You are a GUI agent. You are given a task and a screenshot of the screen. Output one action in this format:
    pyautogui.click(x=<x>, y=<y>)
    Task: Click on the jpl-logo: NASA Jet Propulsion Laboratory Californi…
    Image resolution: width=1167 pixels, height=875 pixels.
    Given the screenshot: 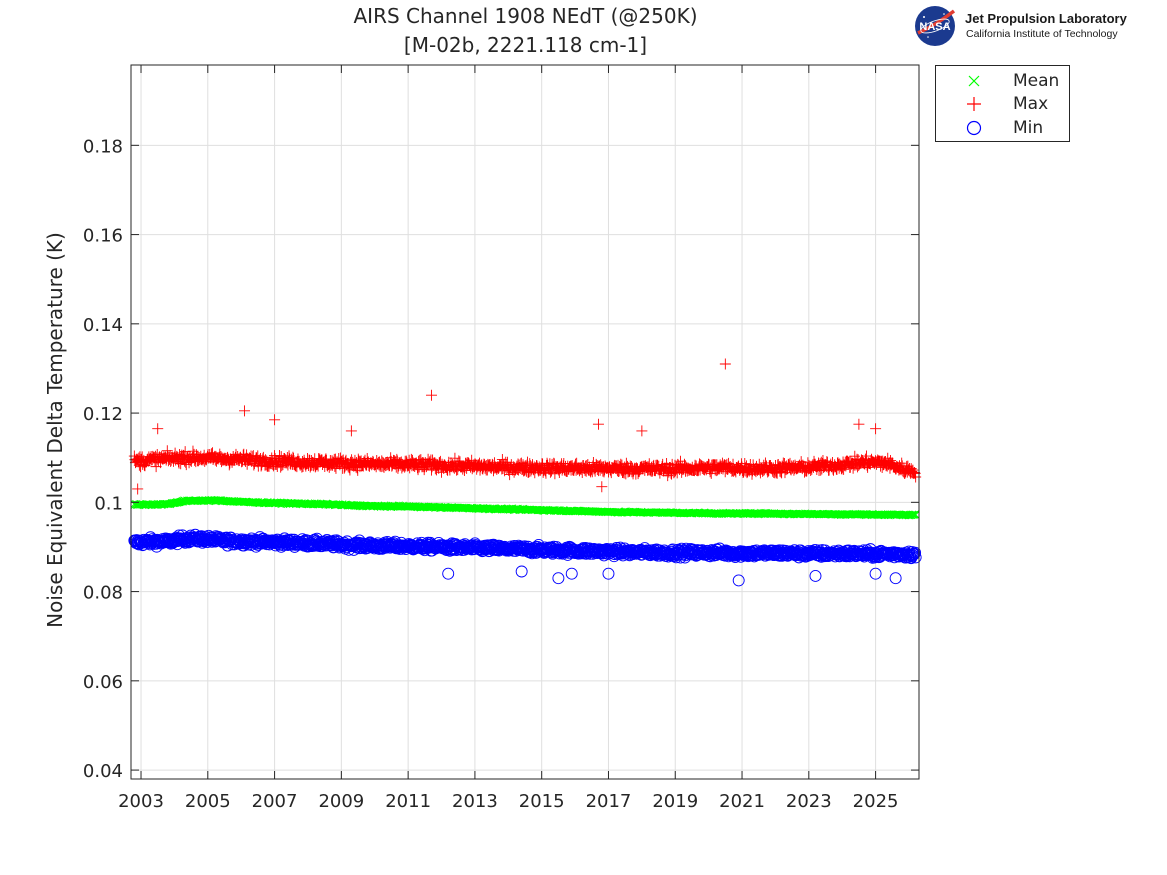 What is the action you would take?
    pyautogui.click(x=1037, y=27)
    